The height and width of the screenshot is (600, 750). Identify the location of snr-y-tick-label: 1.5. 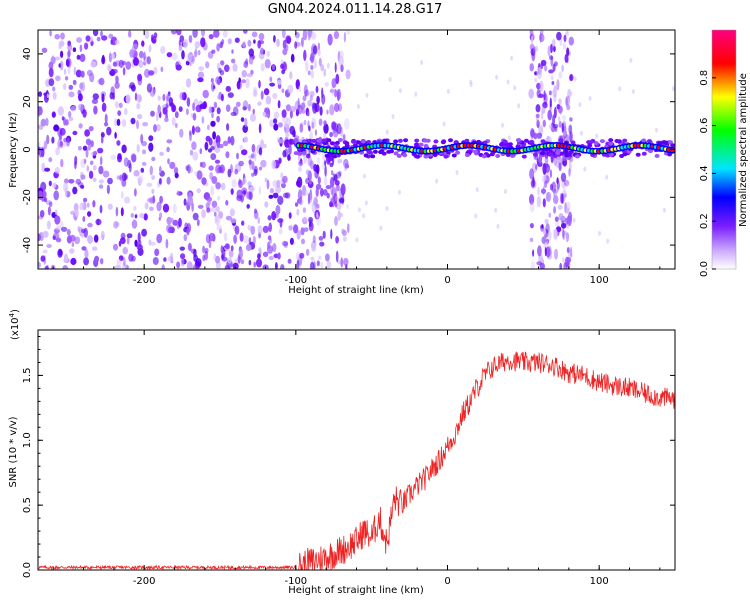
(27, 375).